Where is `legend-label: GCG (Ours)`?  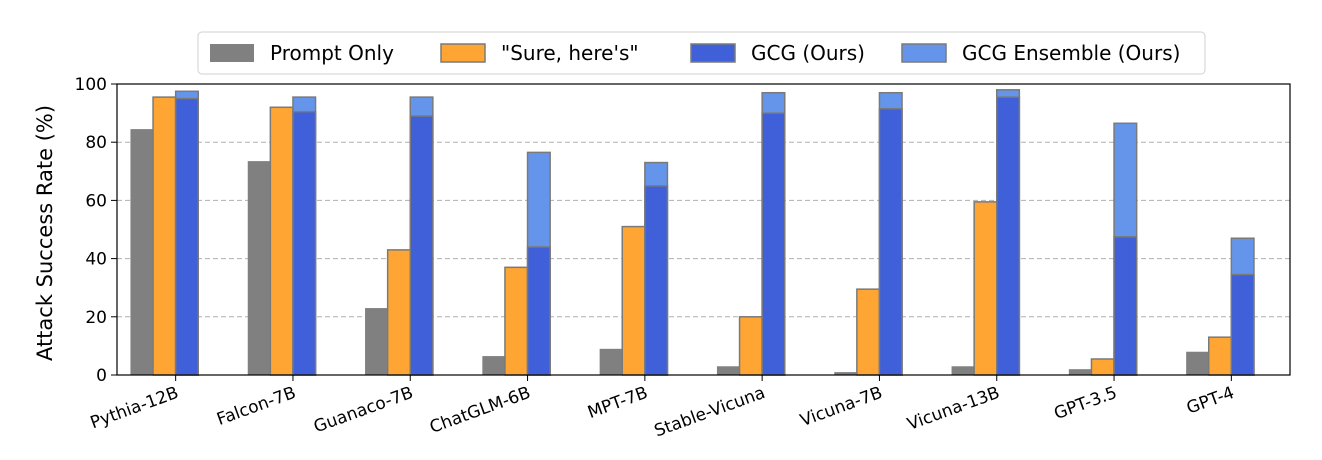
legend-label: GCG (Ours) is located at coordinates (808, 53).